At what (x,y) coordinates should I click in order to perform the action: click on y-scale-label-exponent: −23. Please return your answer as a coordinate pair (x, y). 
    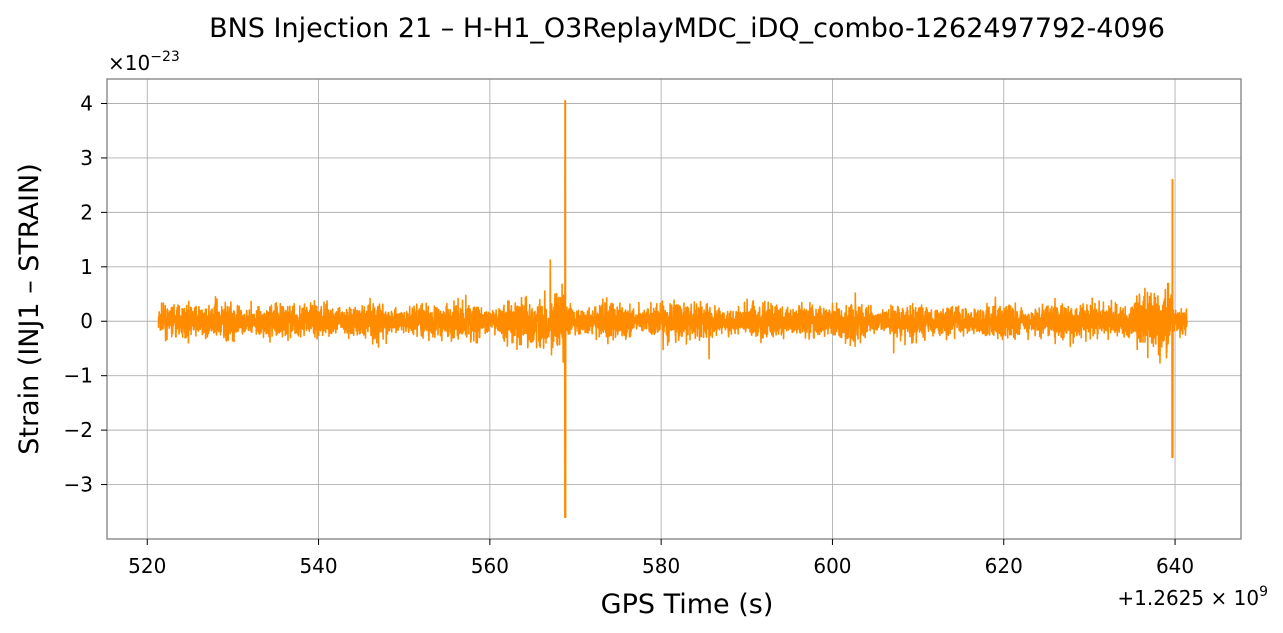
    Looking at the image, I should click on (165, 57).